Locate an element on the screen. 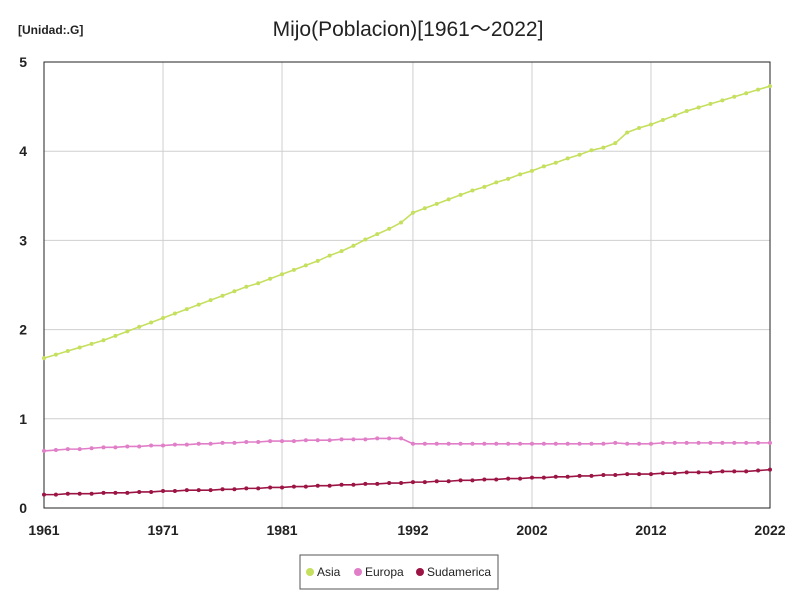  x-tick-label: 2012 is located at coordinates (650, 530).